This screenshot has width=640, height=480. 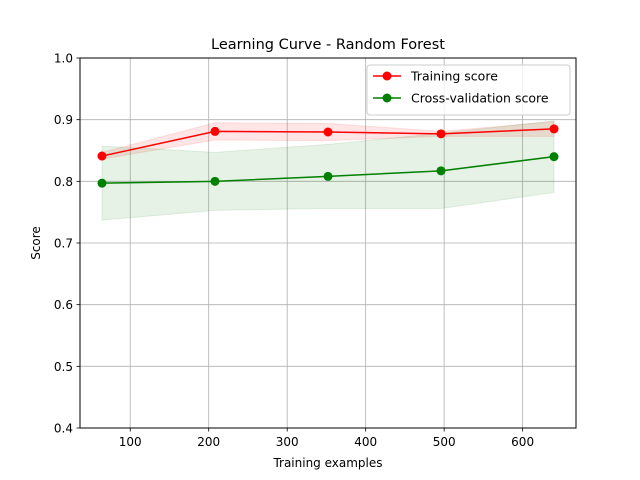 What do you see at coordinates (63, 244) in the screenshot?
I see `y-tick-label: 0.7` at bounding box center [63, 244].